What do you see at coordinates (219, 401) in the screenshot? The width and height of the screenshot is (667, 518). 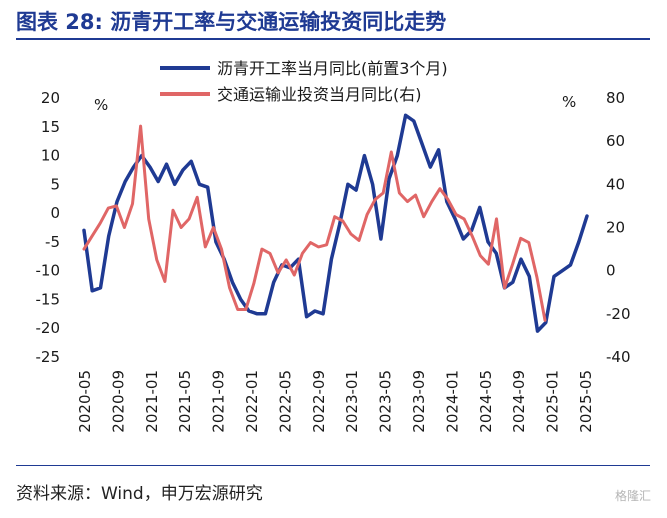 I see `x-tick-label: 2021-09` at bounding box center [219, 401].